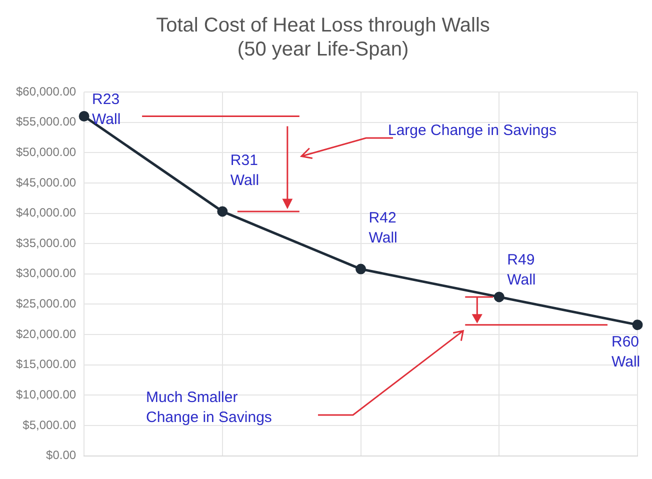 Image resolution: width=652 pixels, height=479 pixels. What do you see at coordinates (61, 455) in the screenshot?
I see `y-tick-label: $0.00` at bounding box center [61, 455].